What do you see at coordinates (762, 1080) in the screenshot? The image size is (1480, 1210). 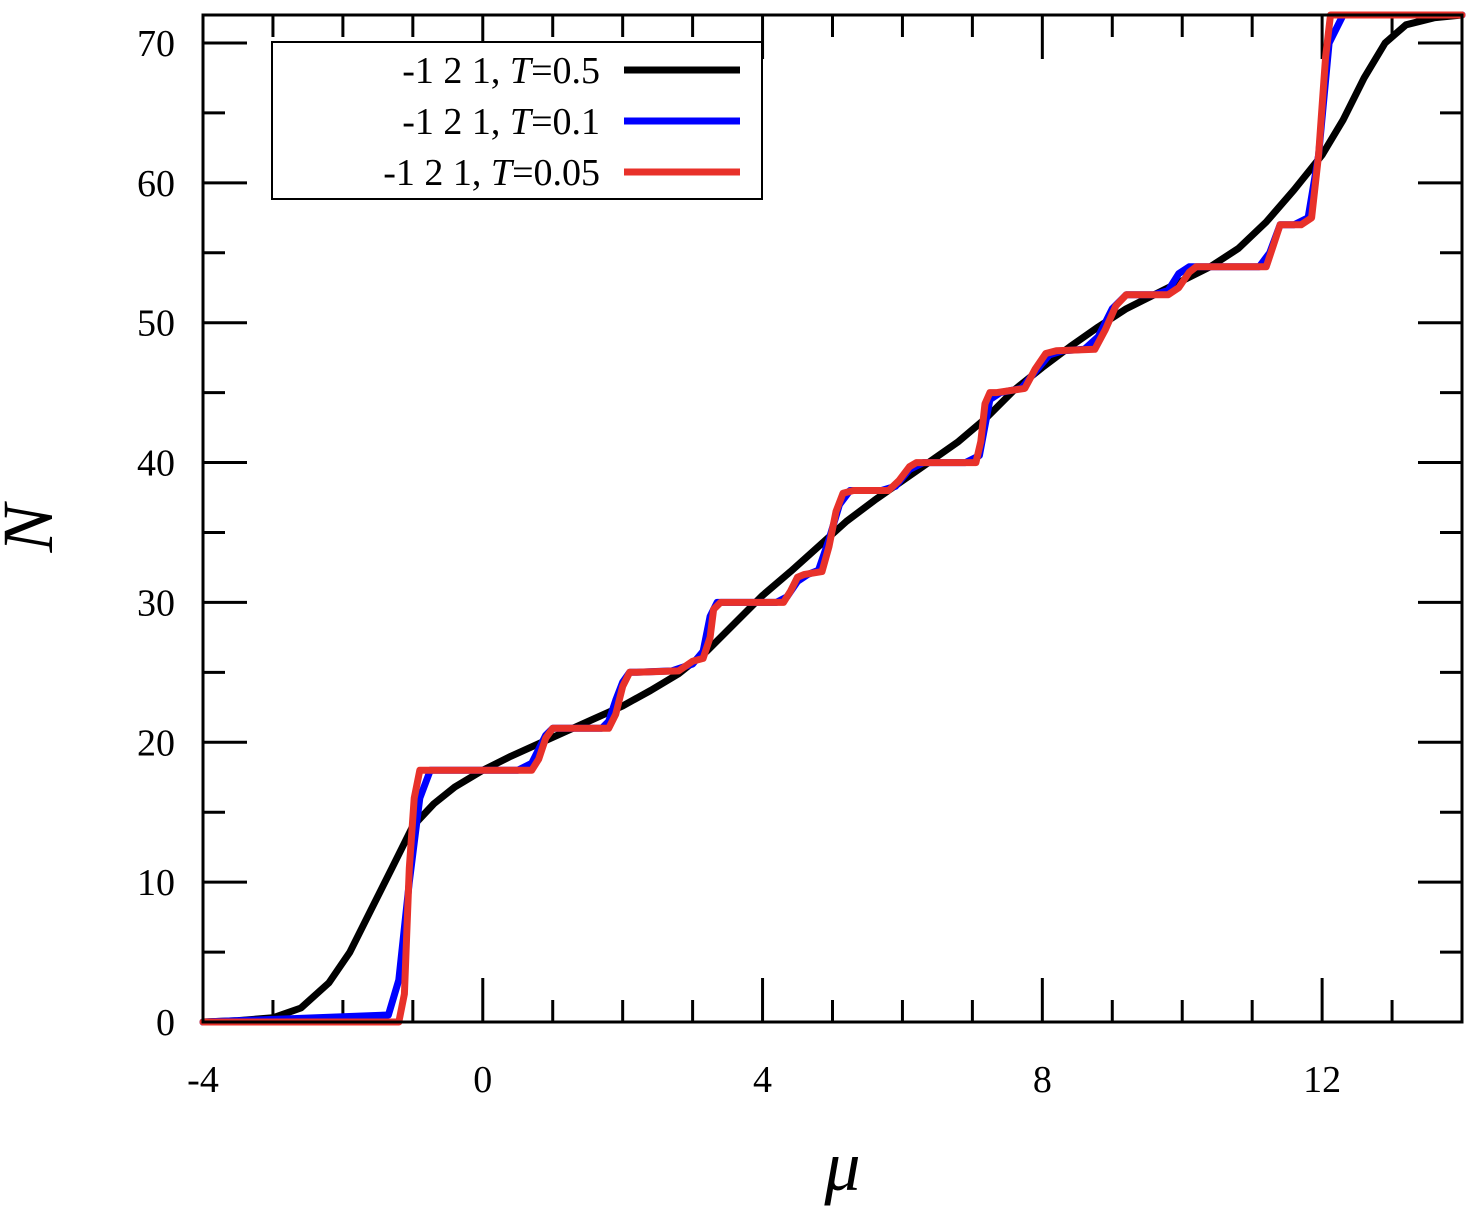 I see `x-tick-label: 4` at bounding box center [762, 1080].